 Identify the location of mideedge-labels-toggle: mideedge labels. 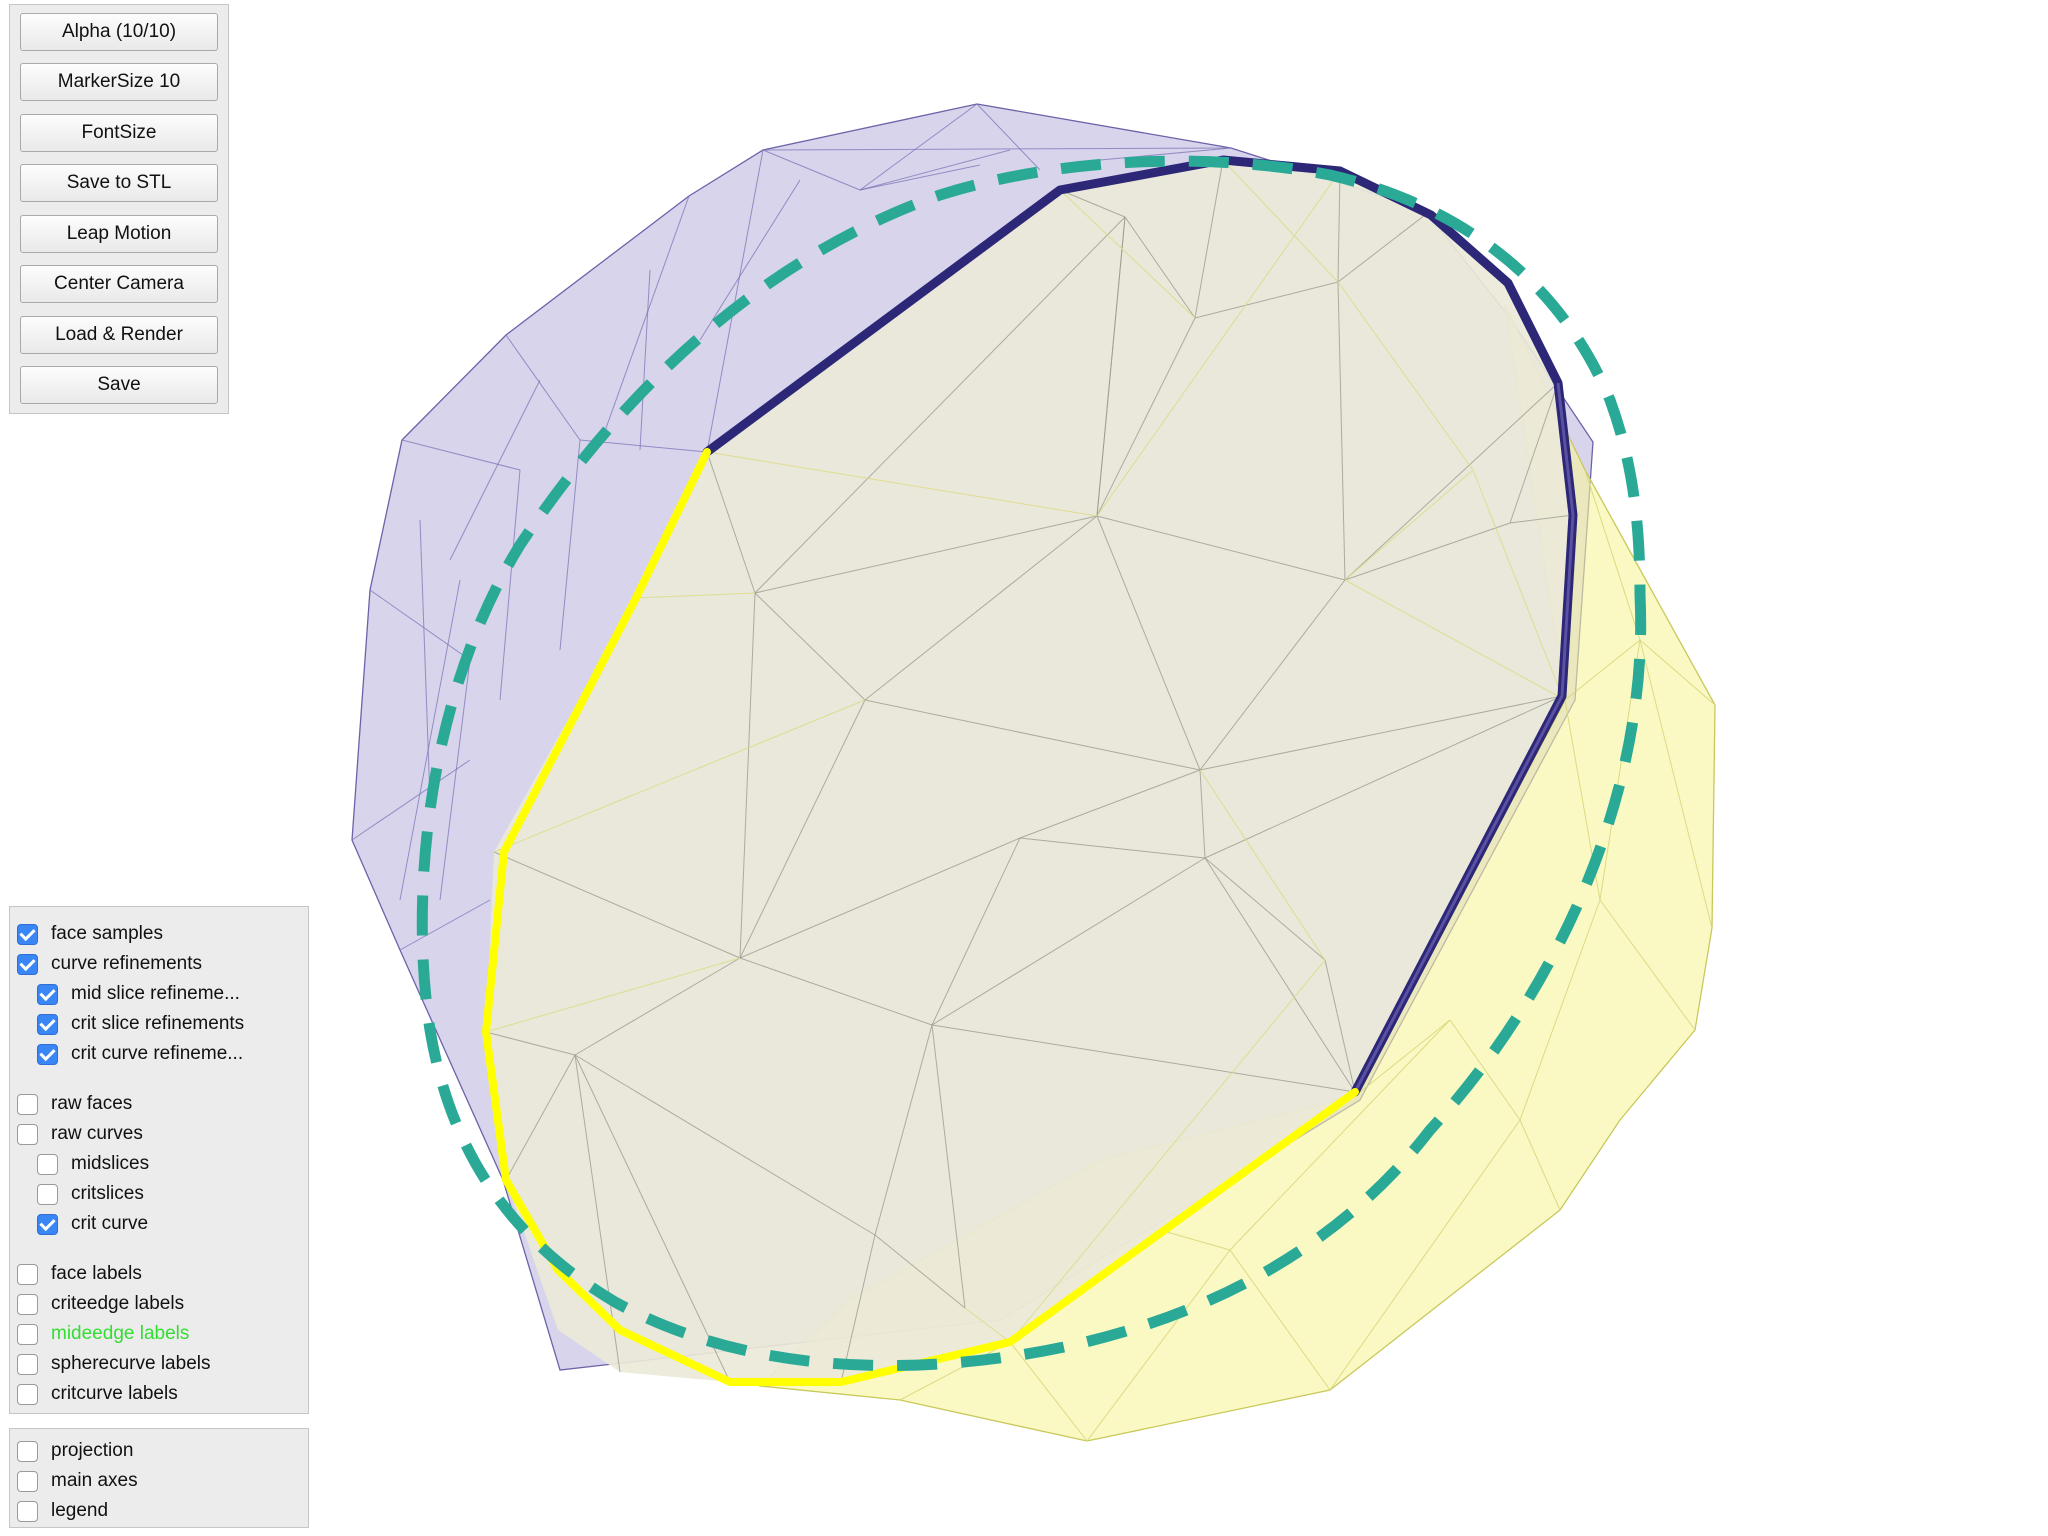
(103, 1334).